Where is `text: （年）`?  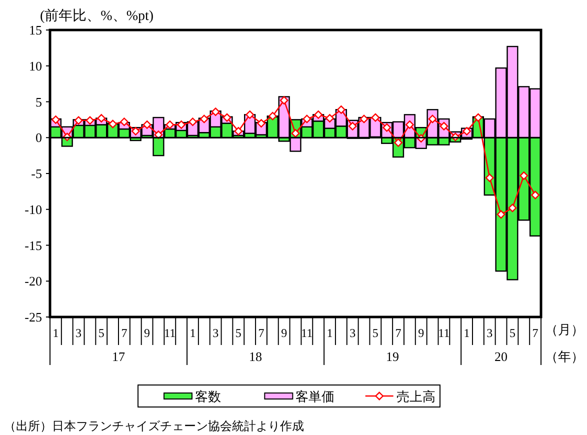 text: （年） is located at coordinates (564, 356).